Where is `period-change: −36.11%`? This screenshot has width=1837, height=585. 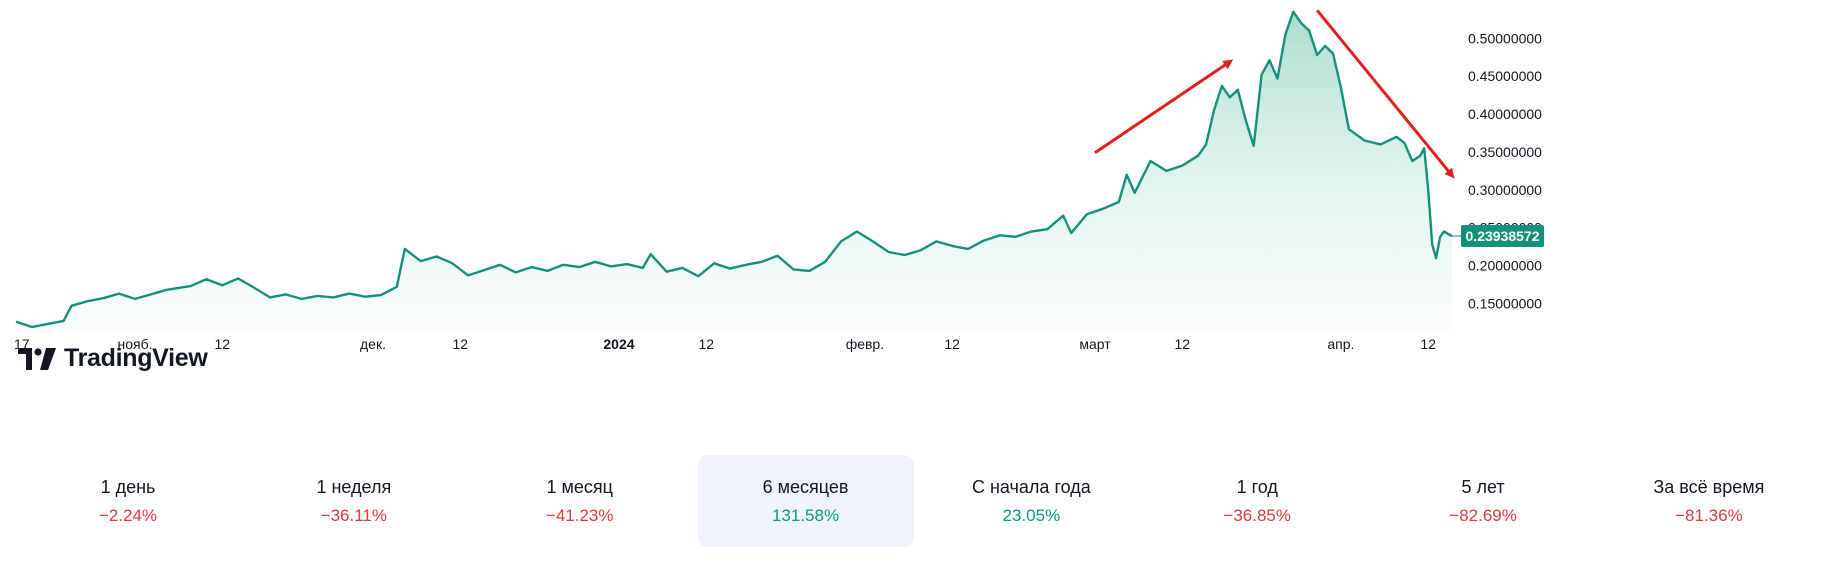 period-change: −36.11% is located at coordinates (353, 515).